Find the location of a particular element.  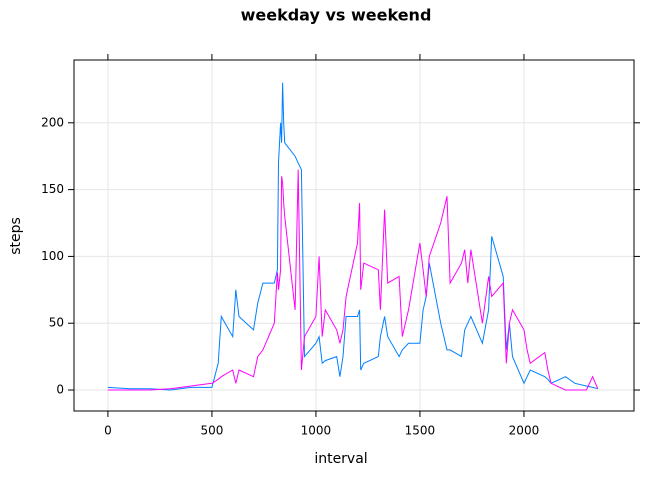

y-tick-label: 150 is located at coordinates (52, 189).